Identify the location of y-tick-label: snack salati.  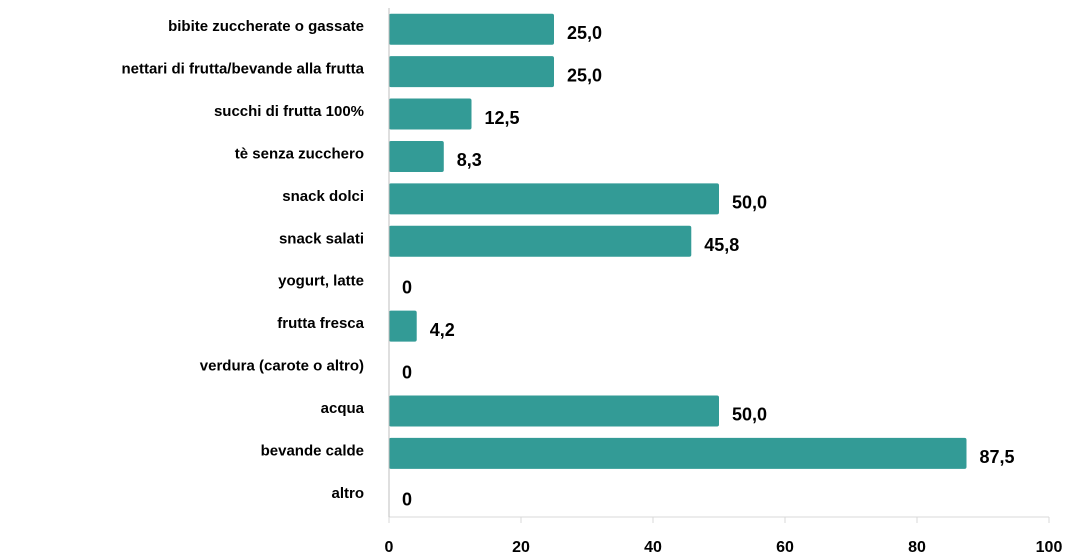
(321, 238).